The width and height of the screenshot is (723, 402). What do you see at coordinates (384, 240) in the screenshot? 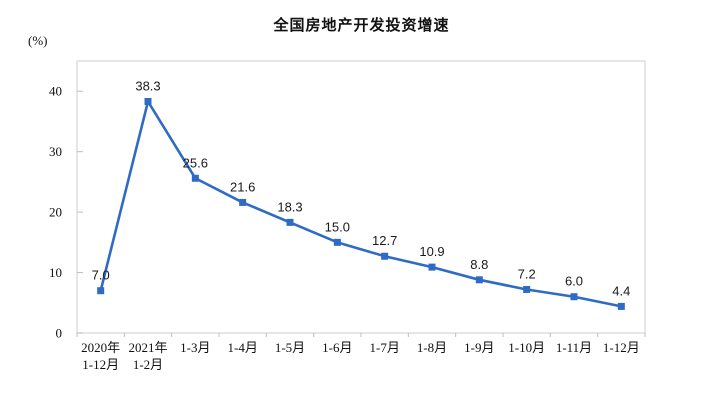
I see `data-point-label: 12.7` at bounding box center [384, 240].